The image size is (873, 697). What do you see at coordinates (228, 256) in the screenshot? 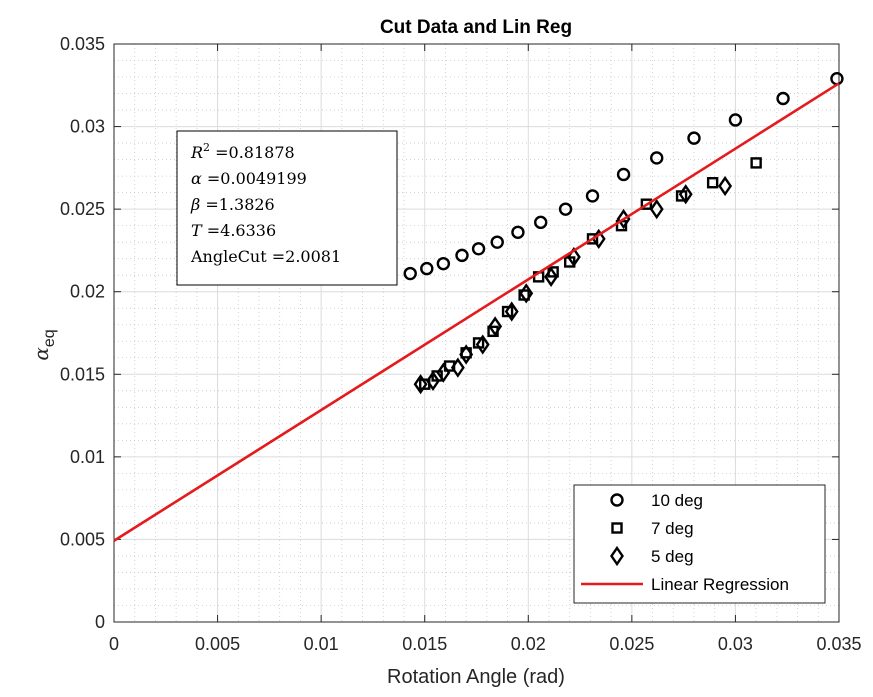
I see `stats-symbol: AngleCut` at bounding box center [228, 256].